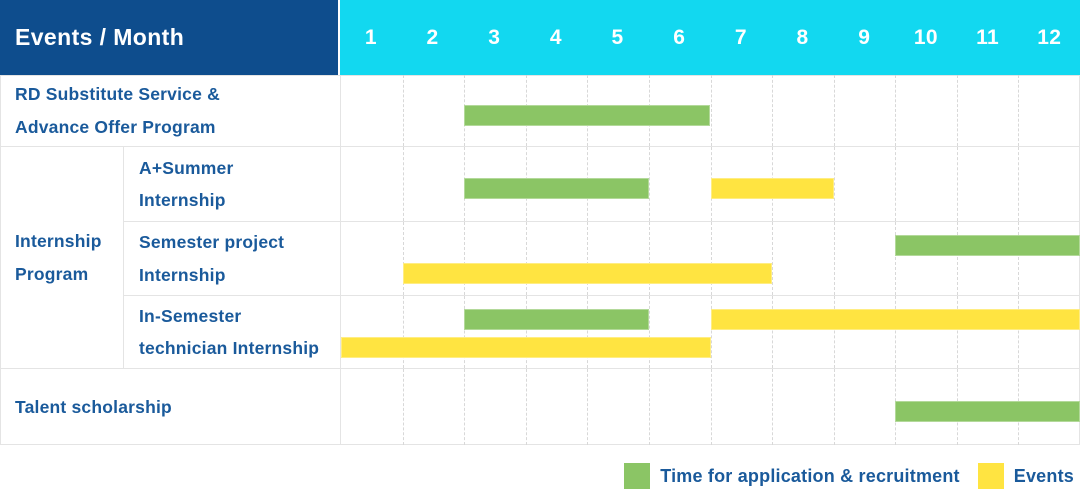 This screenshot has height=494, width=1080. What do you see at coordinates (710, 37) in the screenshot?
I see `month-header-row: 1 2 3 4 5 6 7 8 9 10 11 12` at bounding box center [710, 37].